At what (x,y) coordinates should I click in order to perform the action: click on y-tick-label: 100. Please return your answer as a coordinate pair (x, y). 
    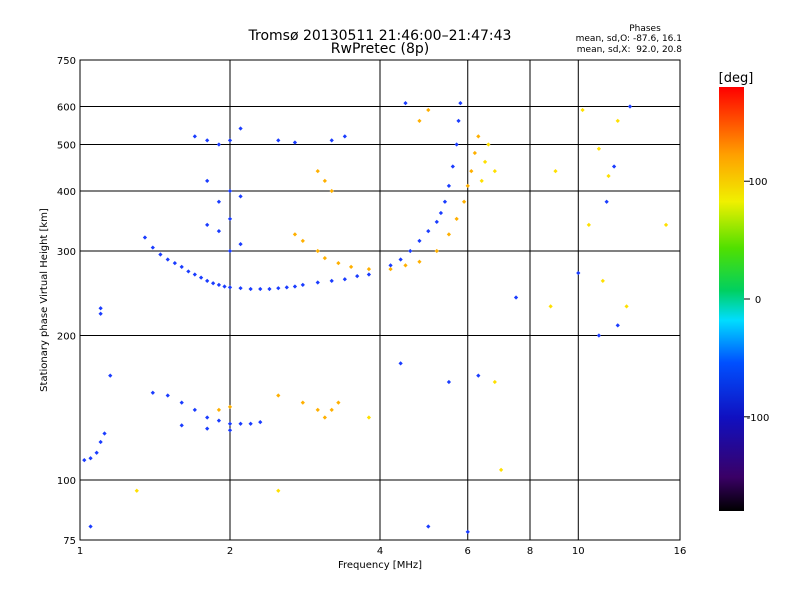
    Looking at the image, I should click on (66, 481).